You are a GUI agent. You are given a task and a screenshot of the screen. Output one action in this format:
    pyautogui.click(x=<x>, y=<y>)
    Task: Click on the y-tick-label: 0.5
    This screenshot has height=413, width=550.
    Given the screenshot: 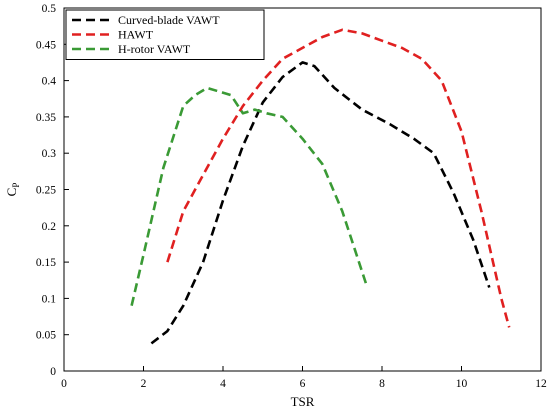 What is the action you would take?
    pyautogui.click(x=49, y=9)
    